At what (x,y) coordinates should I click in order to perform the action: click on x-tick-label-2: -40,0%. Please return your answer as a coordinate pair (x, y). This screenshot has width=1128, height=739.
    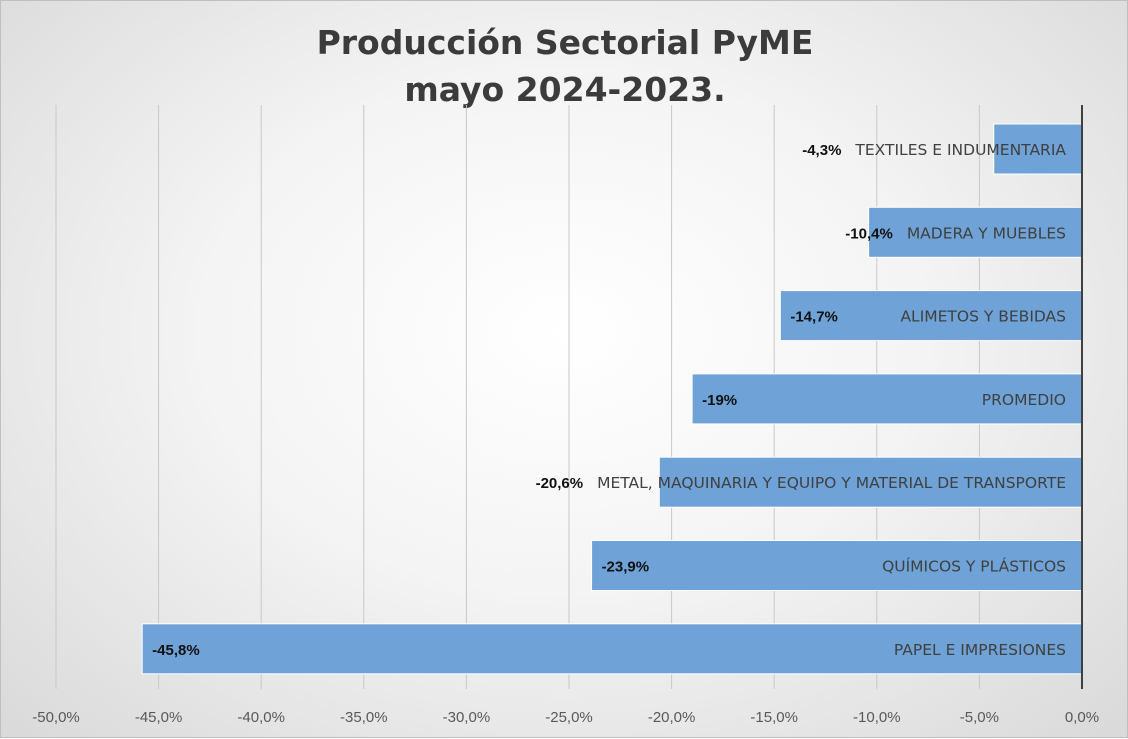
    Looking at the image, I should click on (261, 717).